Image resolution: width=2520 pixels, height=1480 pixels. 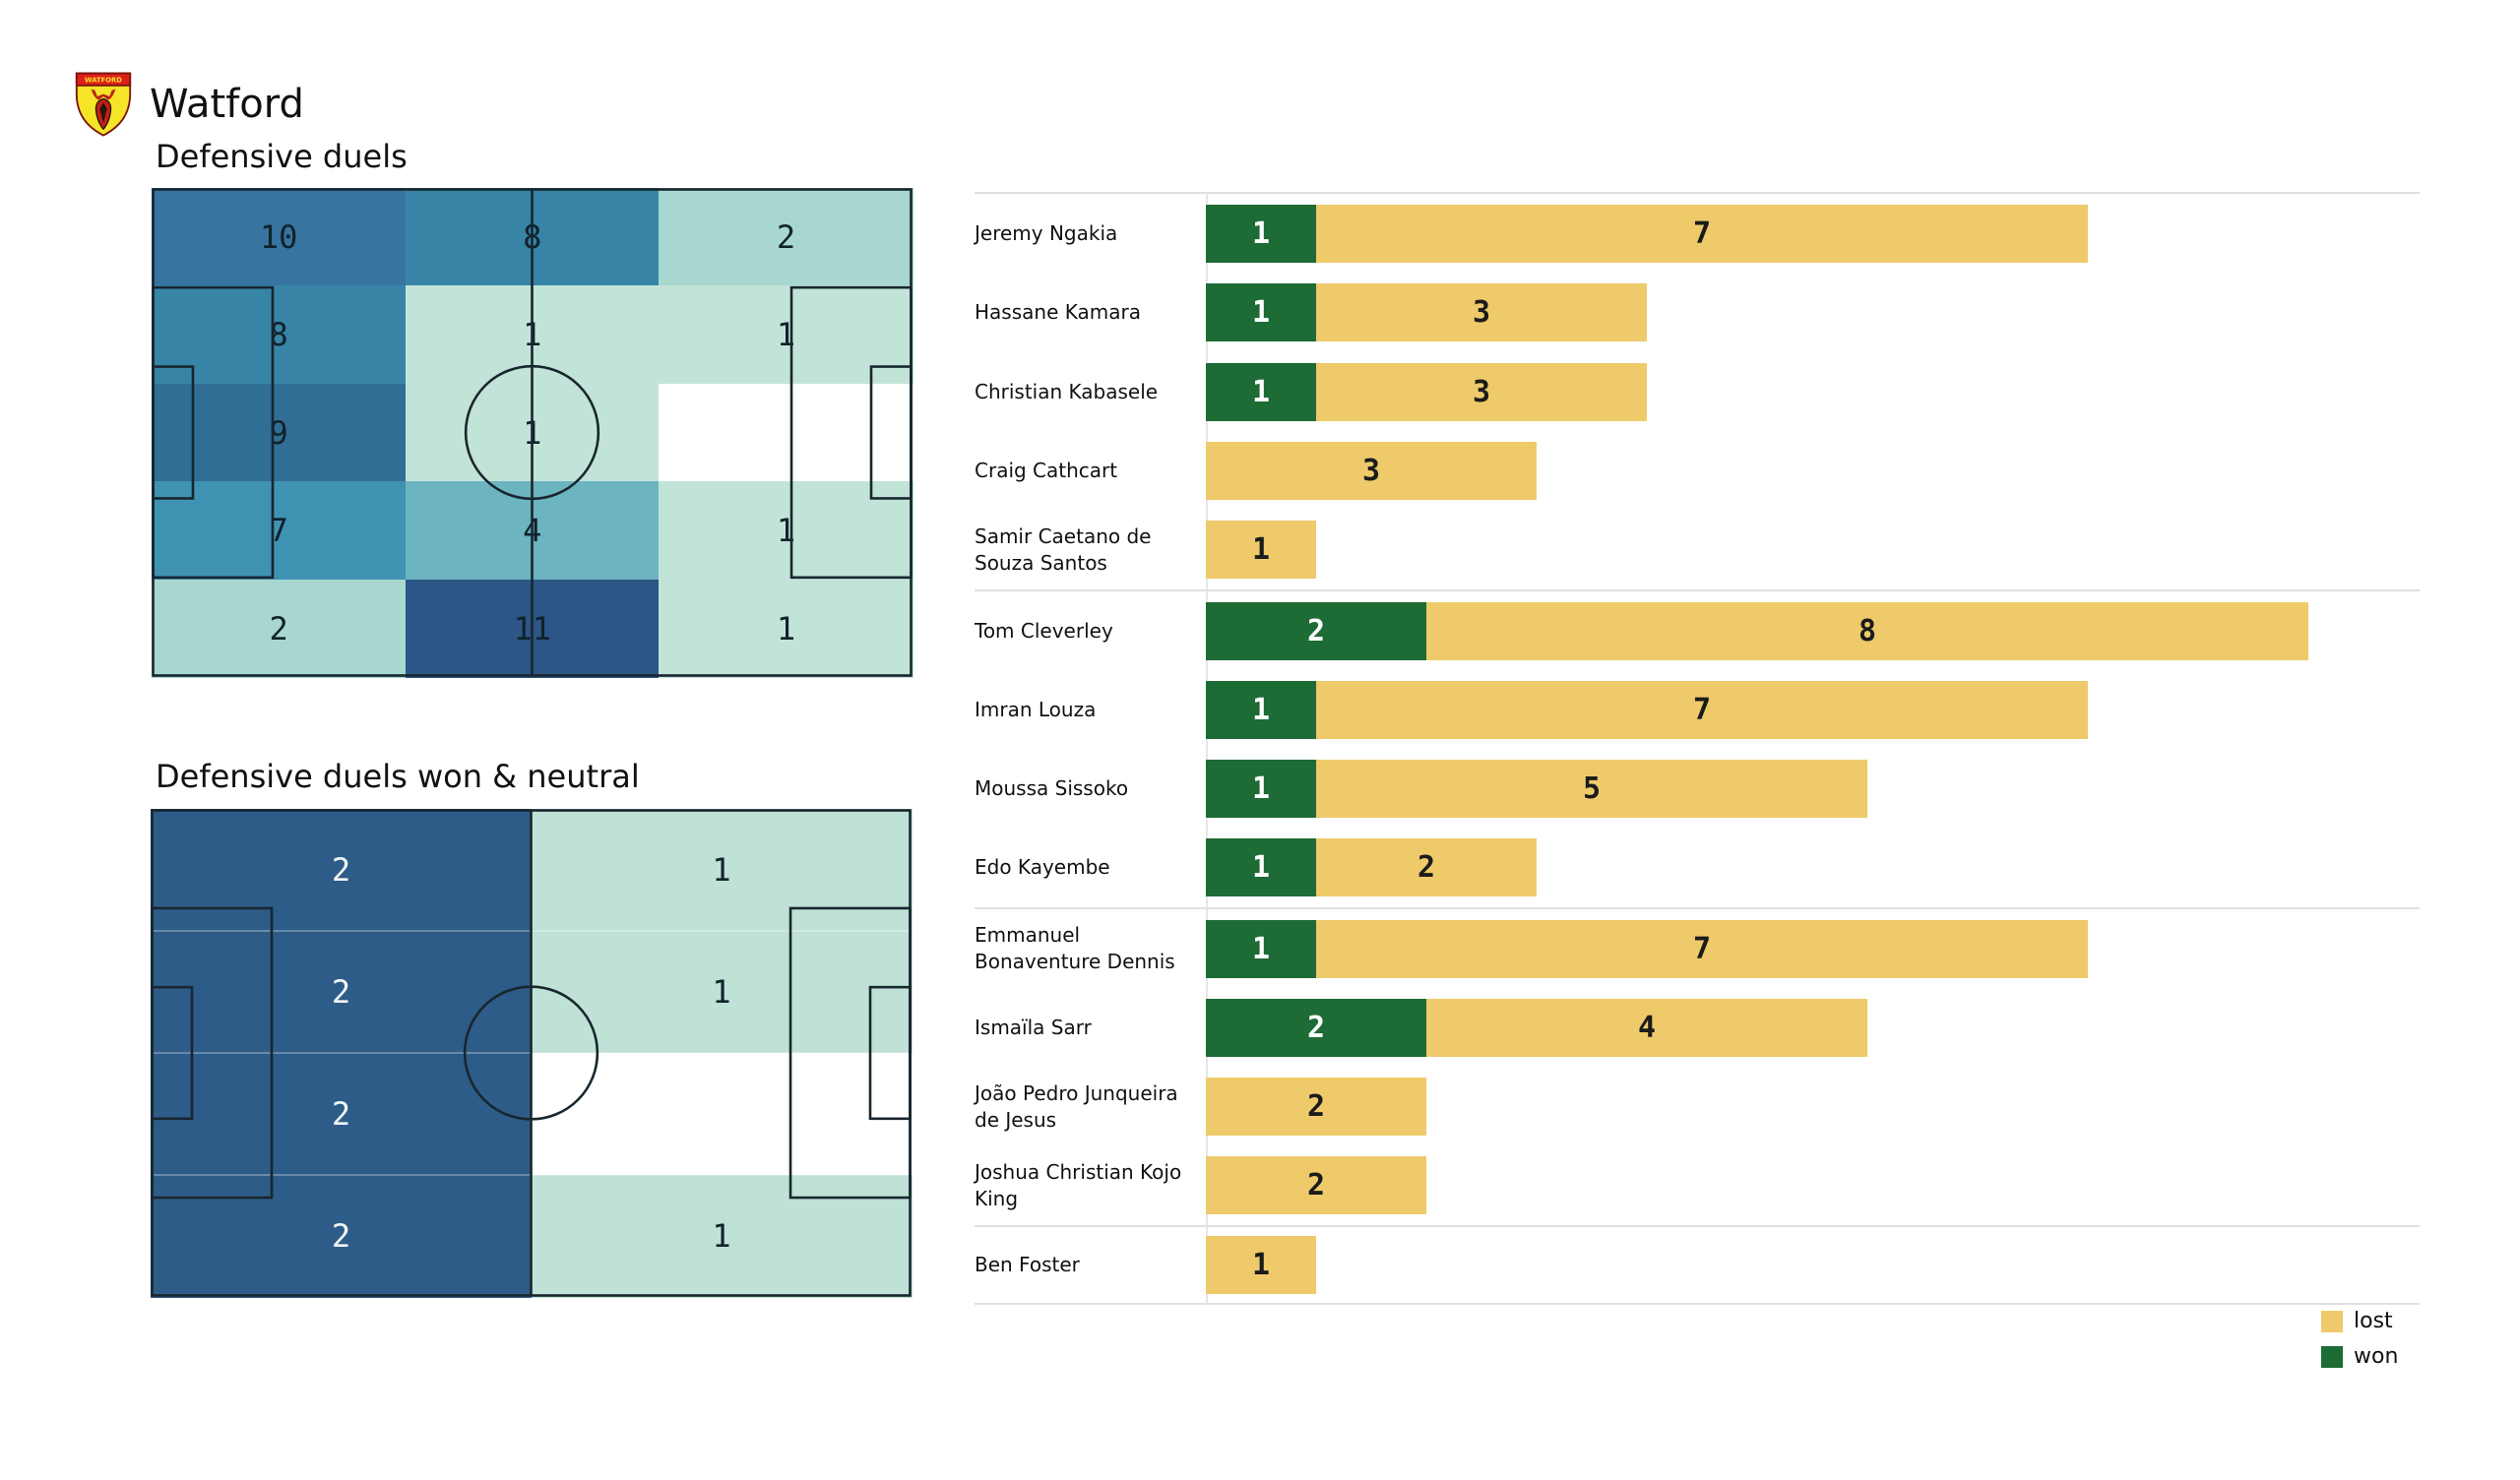 What do you see at coordinates (279, 433) in the screenshot?
I see `heatmap-cell: 9` at bounding box center [279, 433].